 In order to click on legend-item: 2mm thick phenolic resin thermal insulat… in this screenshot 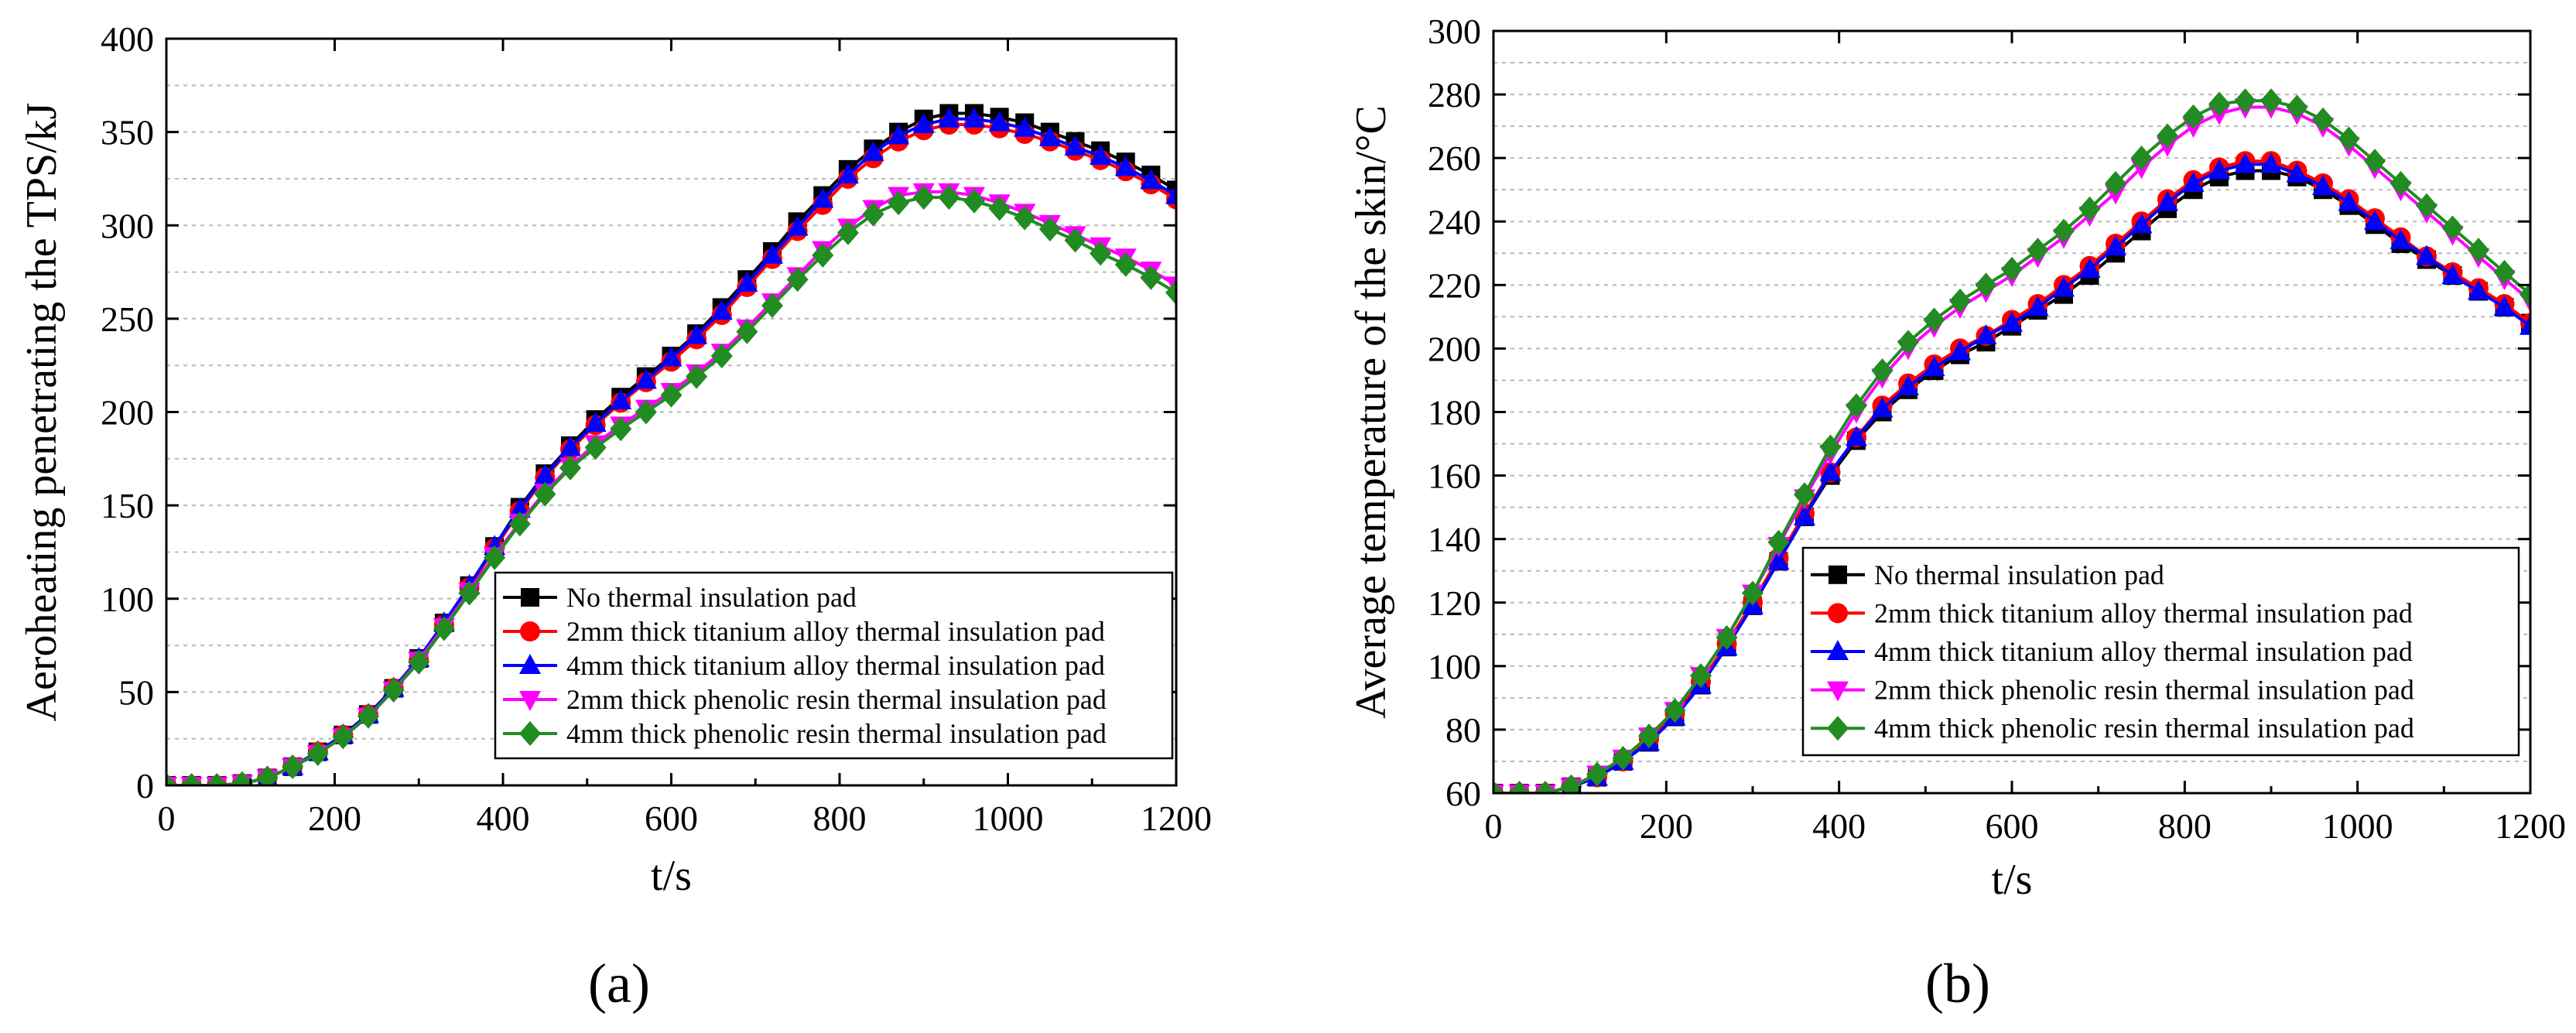, I will do `click(2113, 690)`.